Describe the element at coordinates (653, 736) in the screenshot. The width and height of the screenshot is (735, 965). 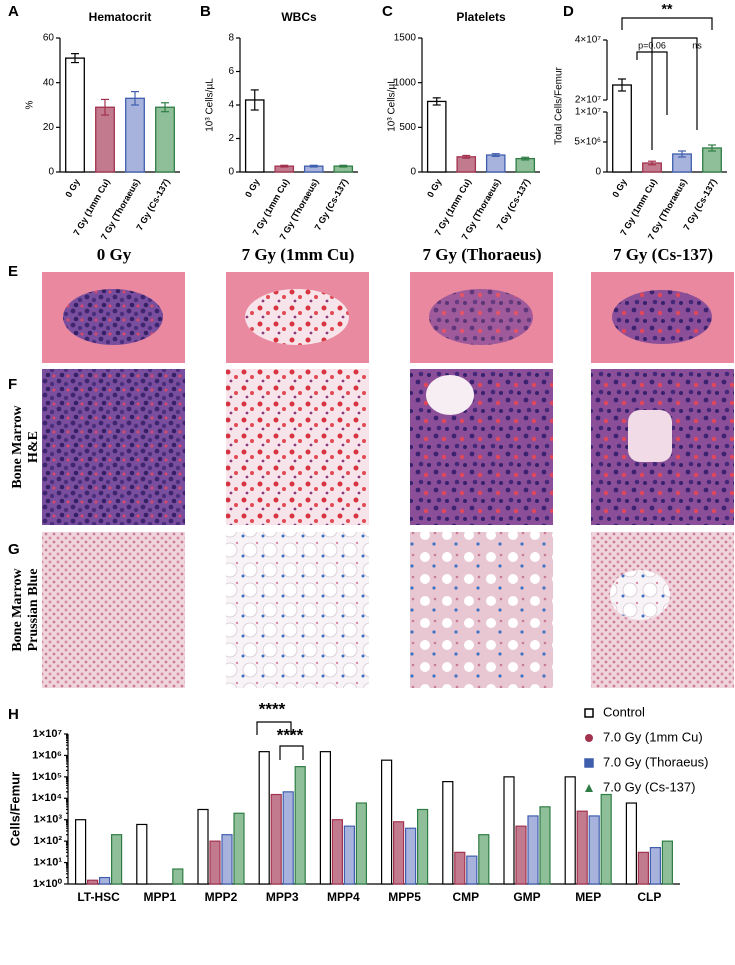
I see `legend-label: 7.0 Gy (1mm Cu)` at that location.